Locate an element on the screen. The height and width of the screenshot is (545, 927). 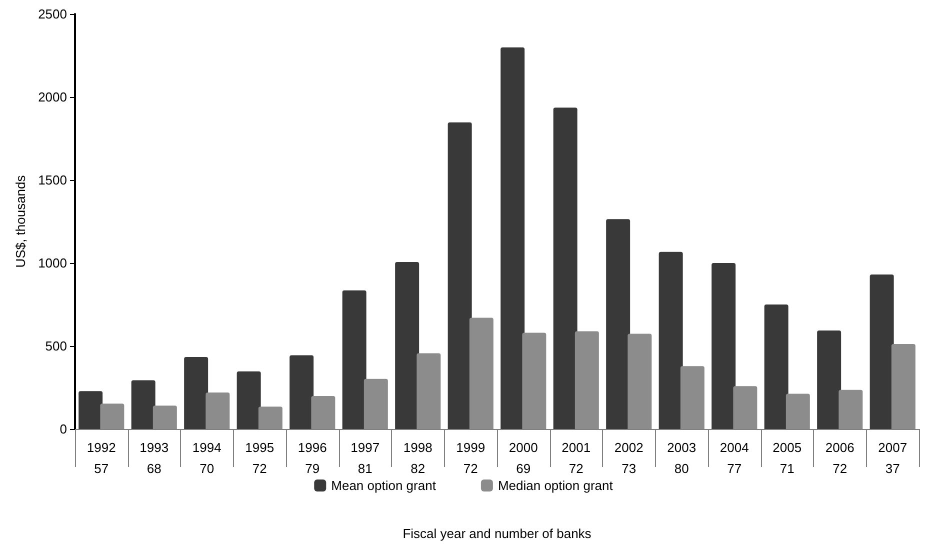
x-tick-label: 2007 37 is located at coordinates (893, 458).